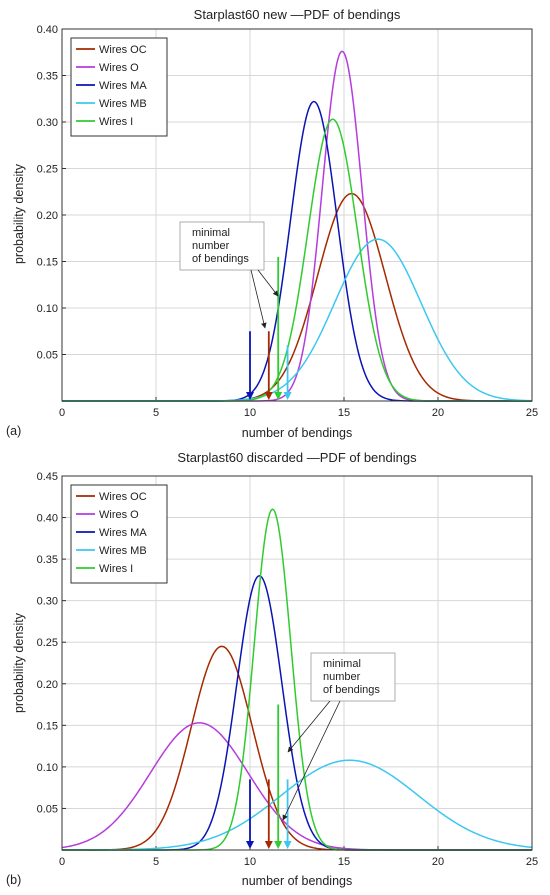 The image size is (550, 895). What do you see at coordinates (13, 880) in the screenshot?
I see `panel-label: (b)` at bounding box center [13, 880].